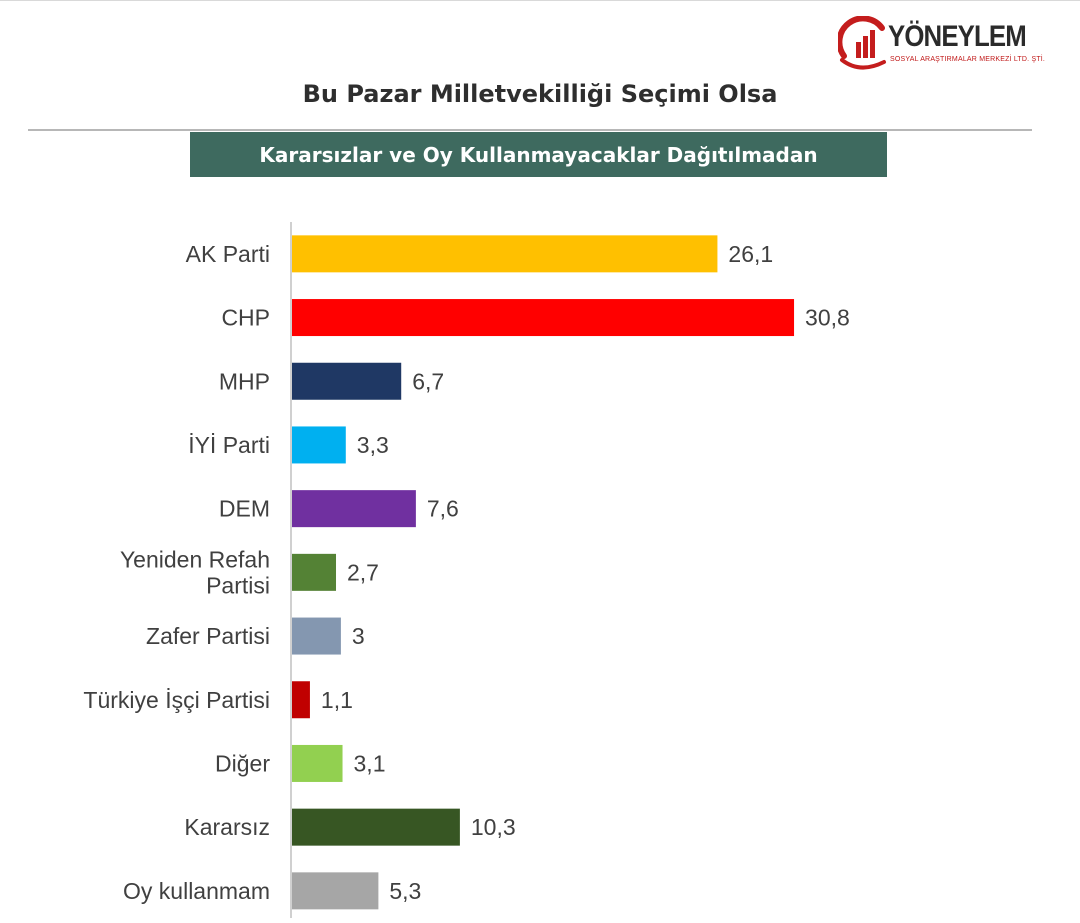 The height and width of the screenshot is (923, 1080). I want to click on category-label: MHP, so click(244, 381).